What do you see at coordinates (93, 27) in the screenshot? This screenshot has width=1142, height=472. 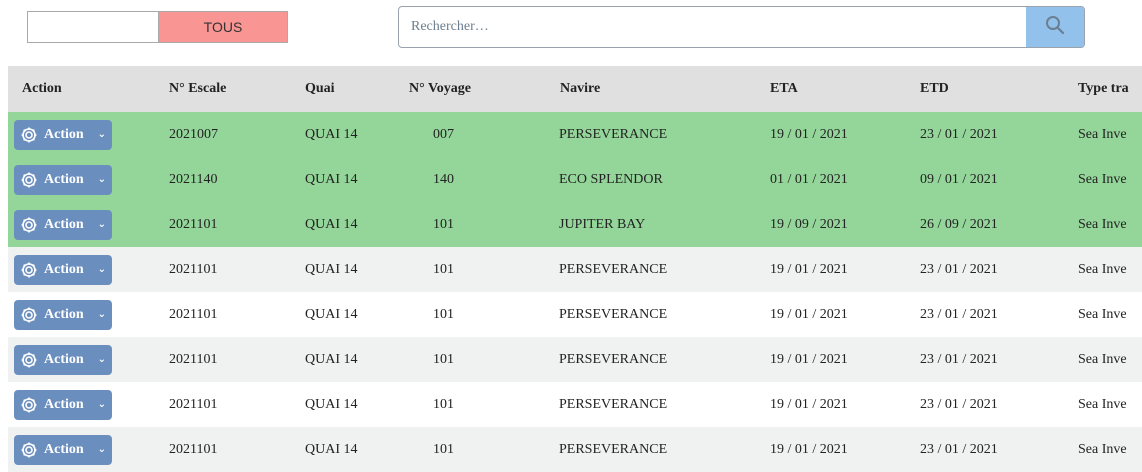 I see `filter-option-blank` at bounding box center [93, 27].